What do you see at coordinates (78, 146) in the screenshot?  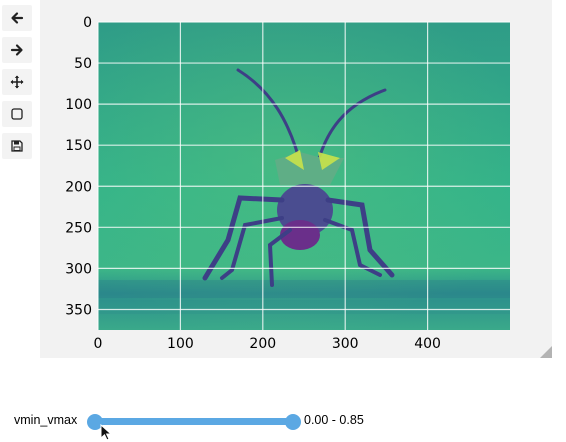 I see `y-tick-label: 150` at bounding box center [78, 146].